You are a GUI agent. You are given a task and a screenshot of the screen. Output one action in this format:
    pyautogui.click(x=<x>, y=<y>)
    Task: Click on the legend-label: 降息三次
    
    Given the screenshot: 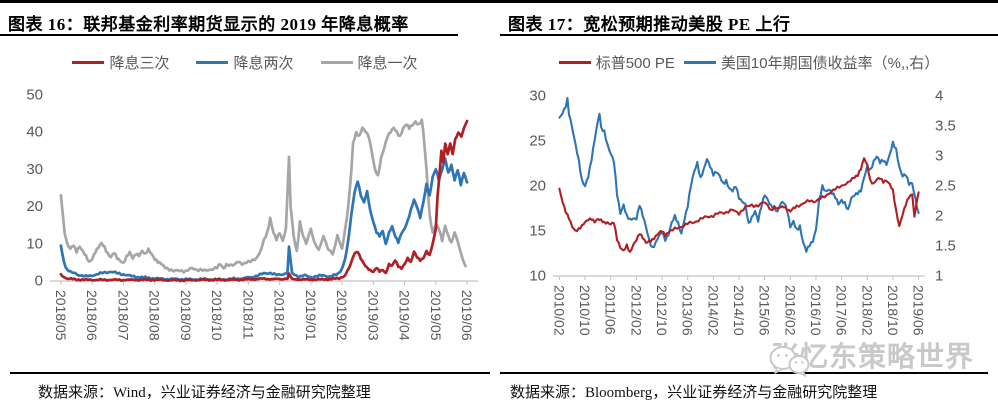 What is the action you would take?
    pyautogui.click(x=139, y=63)
    